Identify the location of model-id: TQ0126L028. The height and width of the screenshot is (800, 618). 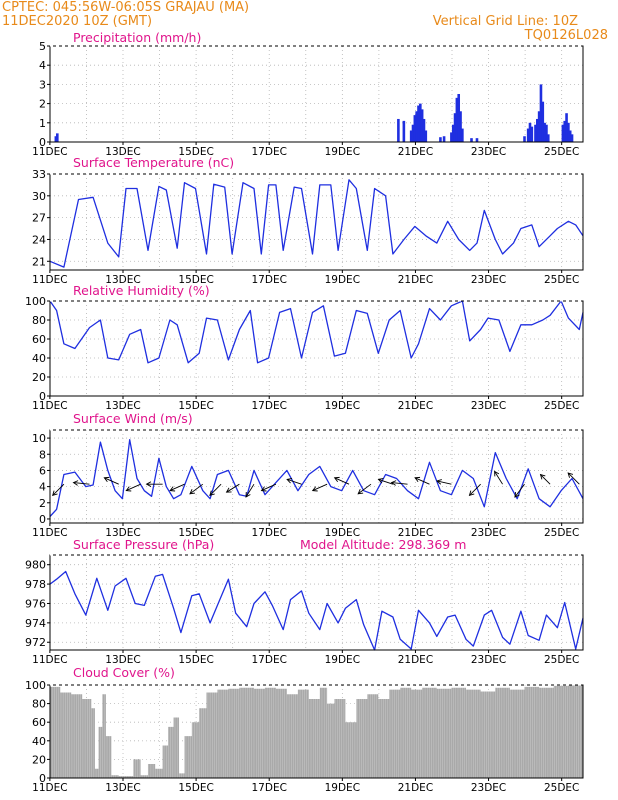
(566, 35).